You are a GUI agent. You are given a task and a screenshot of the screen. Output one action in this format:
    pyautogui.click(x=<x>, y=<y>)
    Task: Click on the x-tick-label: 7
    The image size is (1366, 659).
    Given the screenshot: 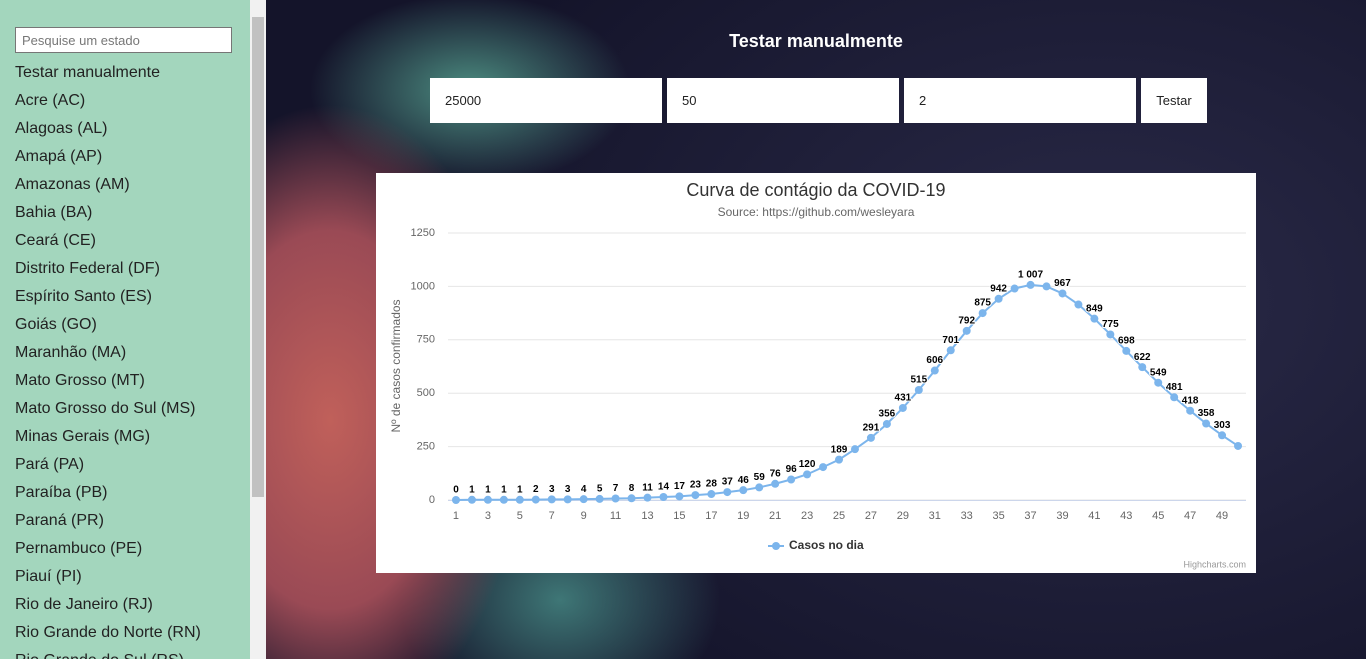 What is the action you would take?
    pyautogui.click(x=552, y=516)
    